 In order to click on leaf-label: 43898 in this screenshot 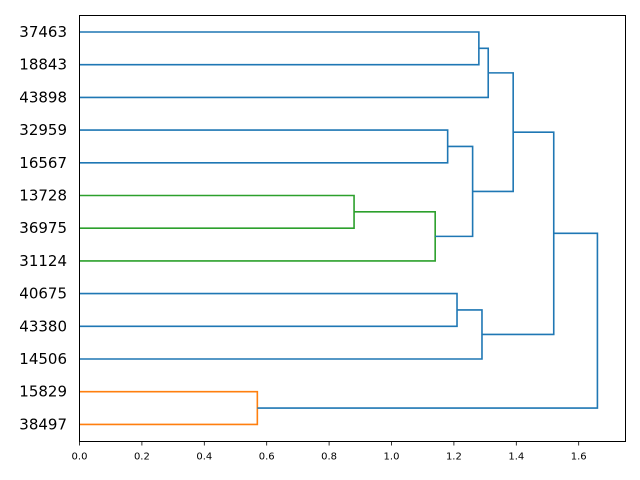, I will do `click(43, 97)`.